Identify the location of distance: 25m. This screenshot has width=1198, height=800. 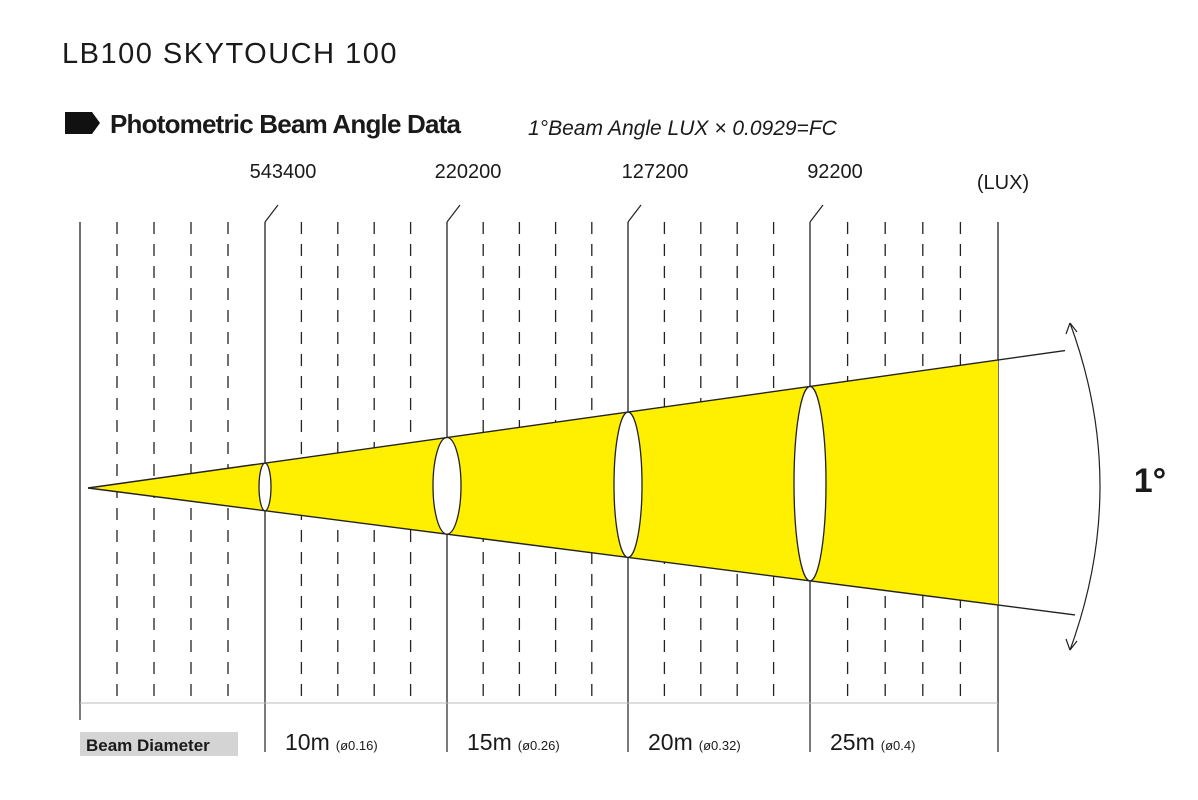
(852, 742).